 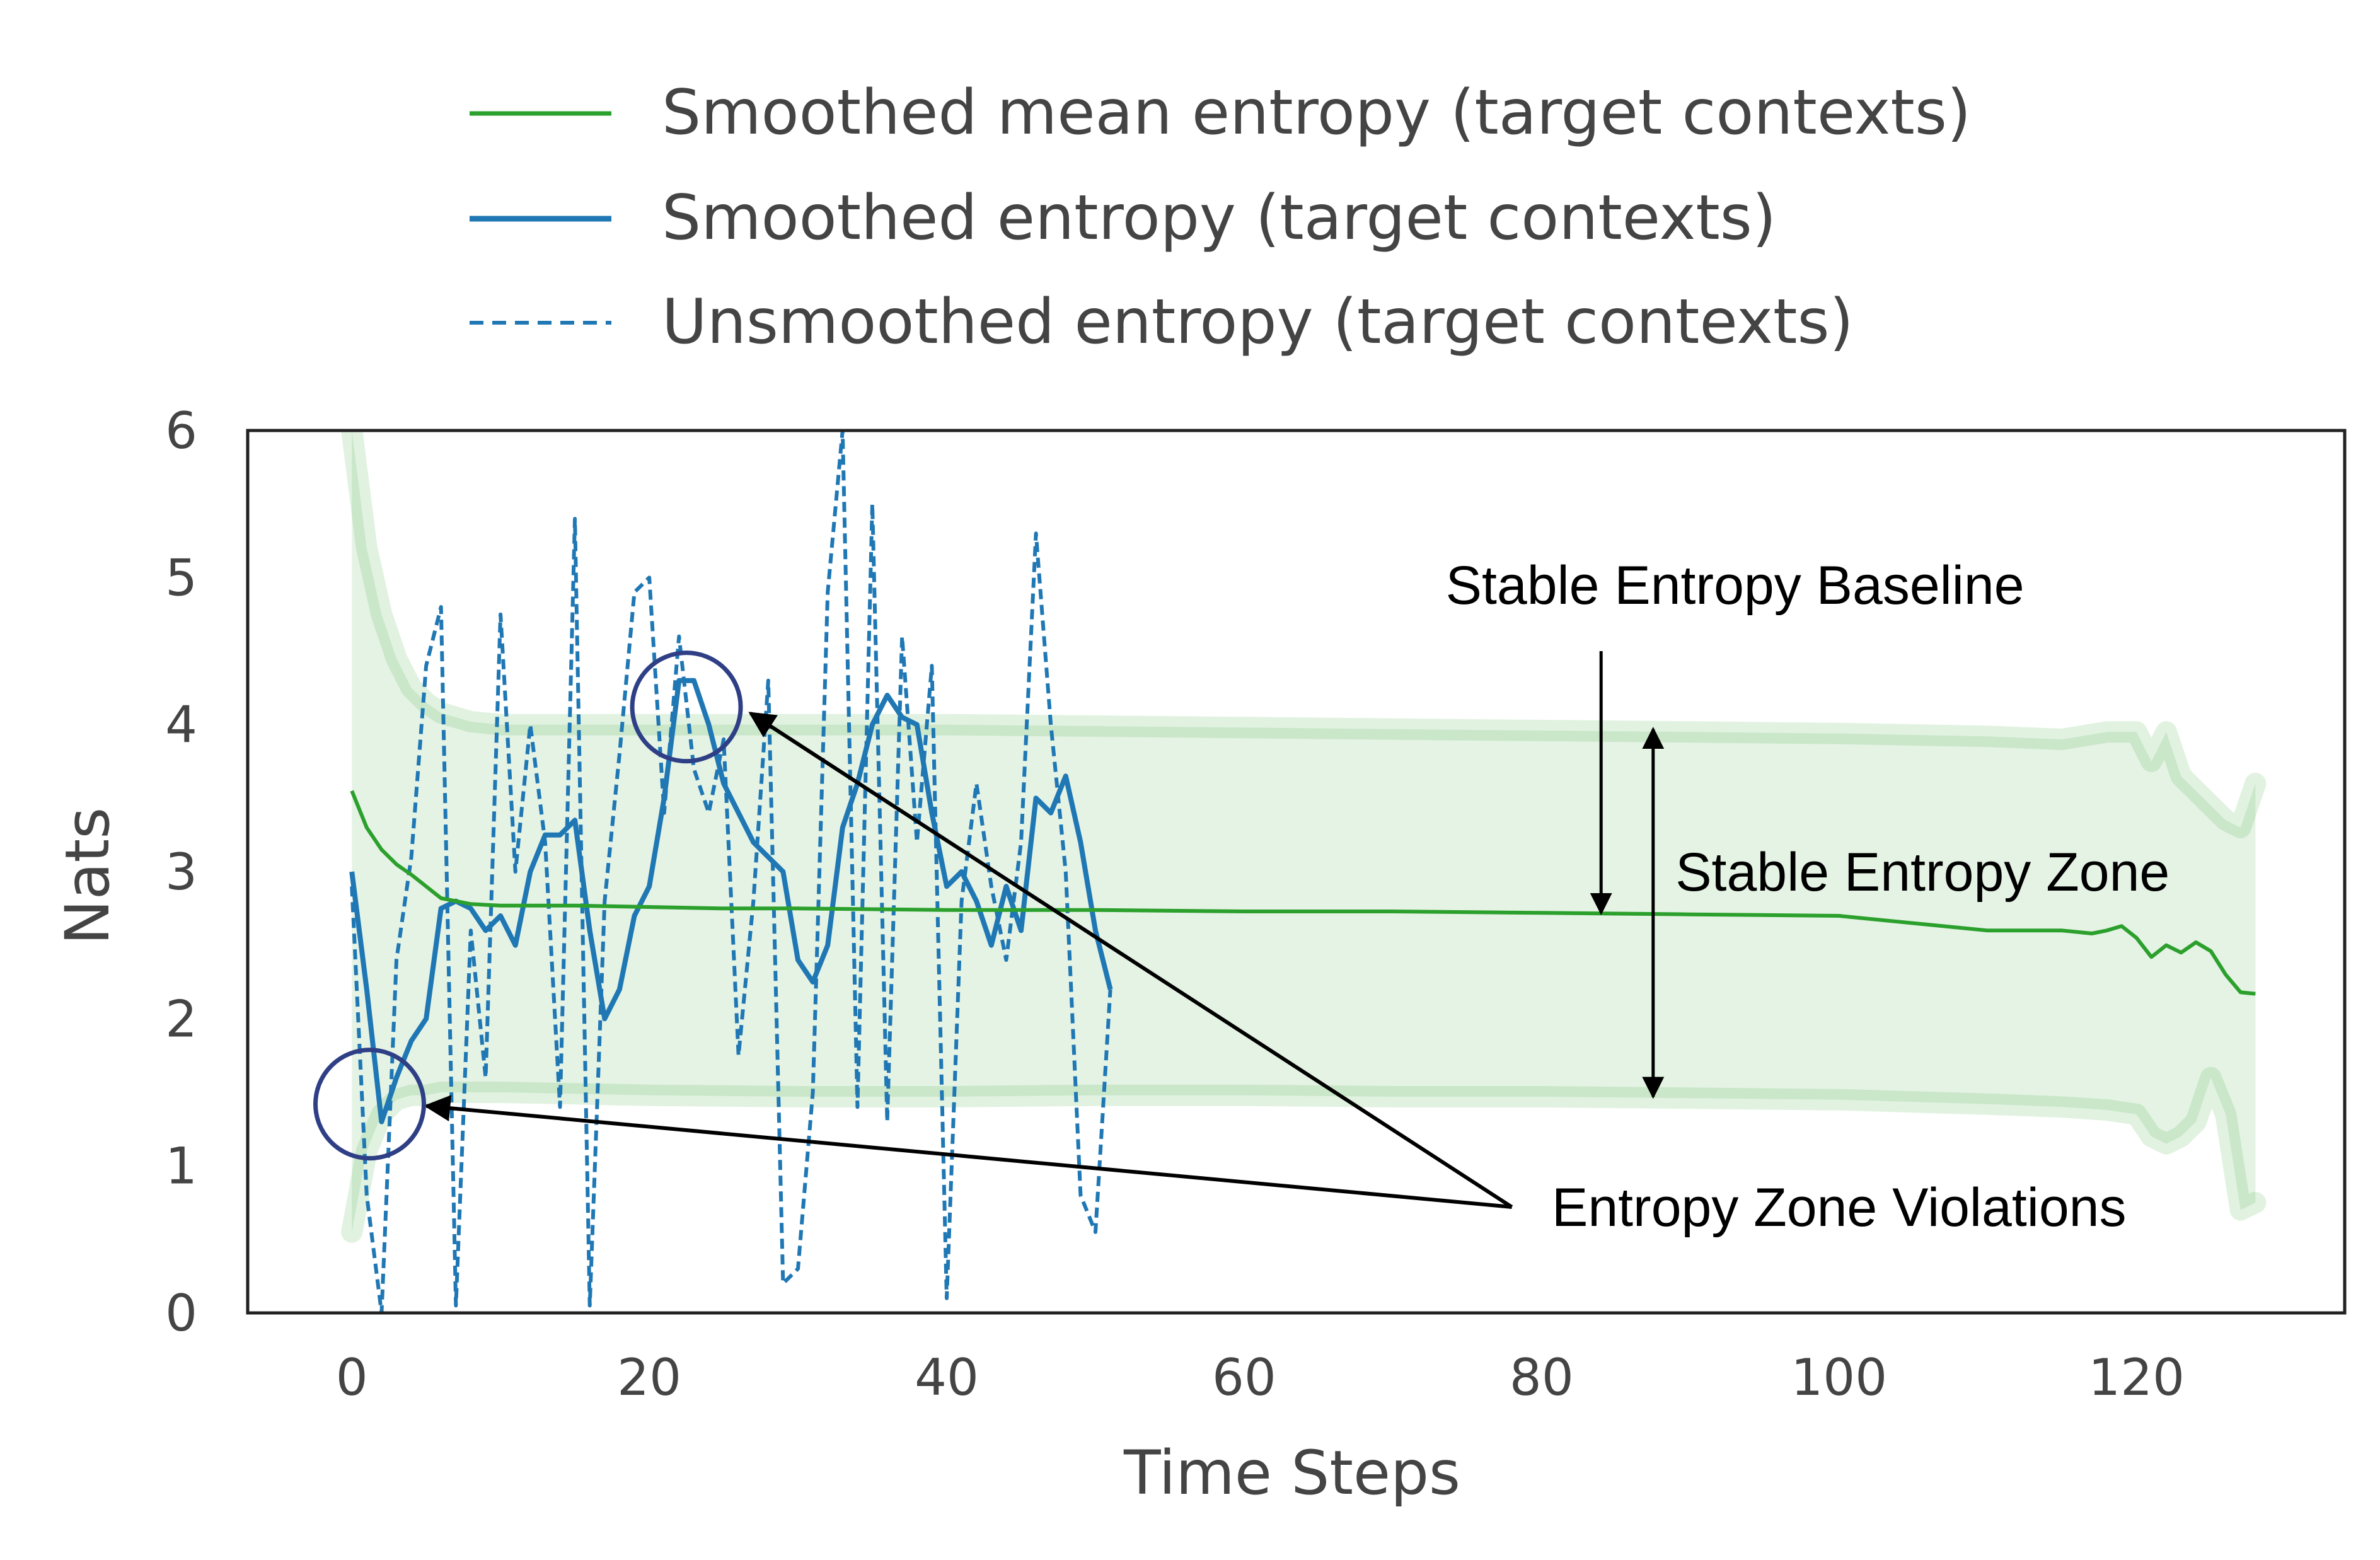 What do you see at coordinates (649, 1377) in the screenshot?
I see `x-tick-label: 20` at bounding box center [649, 1377].